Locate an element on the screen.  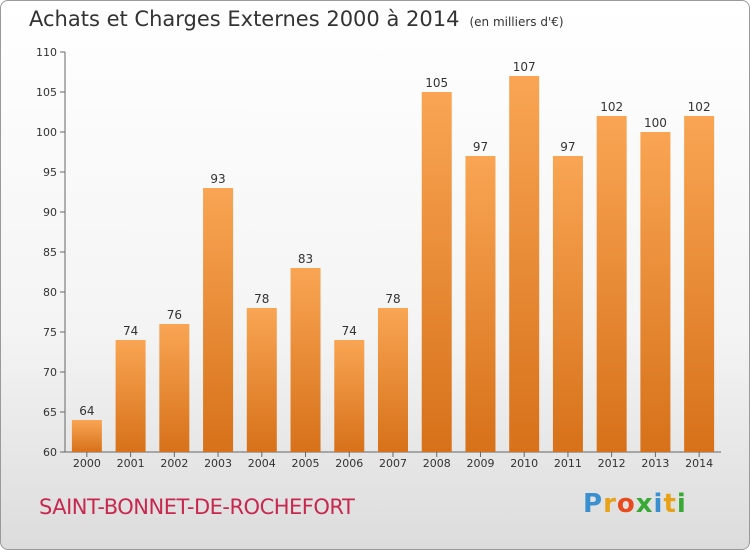
chart-title: Achats et Charges Externes 2000 à 2014 is located at coordinates (244, 19).